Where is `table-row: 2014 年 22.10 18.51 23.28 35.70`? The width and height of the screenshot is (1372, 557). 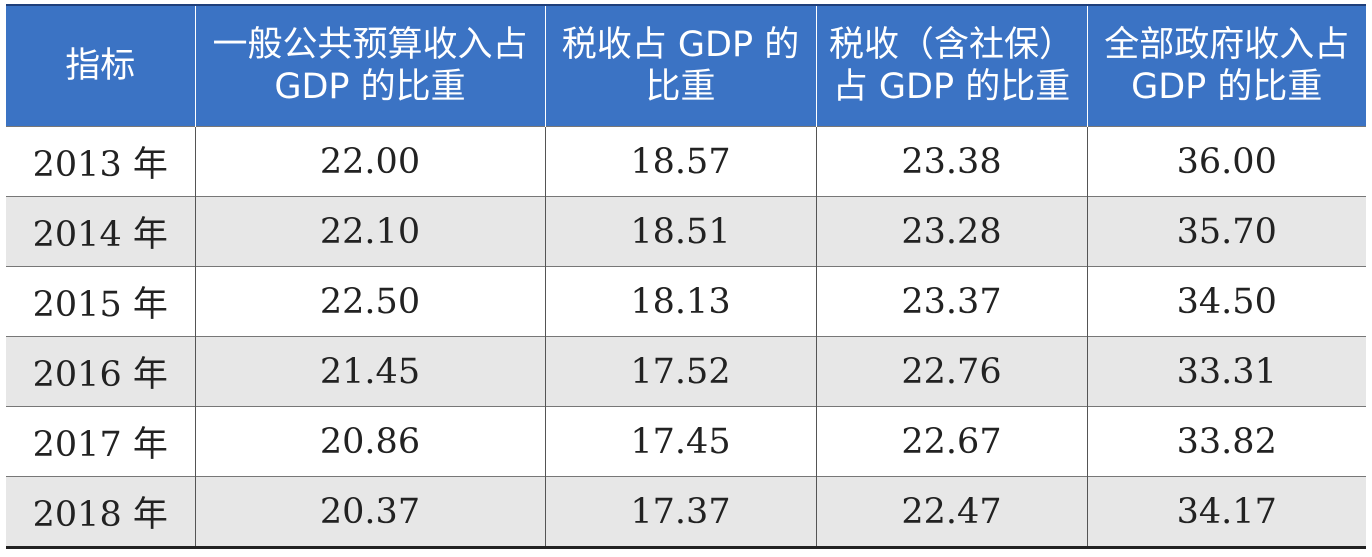 table-row: 2014 年 22.10 18.51 23.28 35.70 is located at coordinates (686, 231).